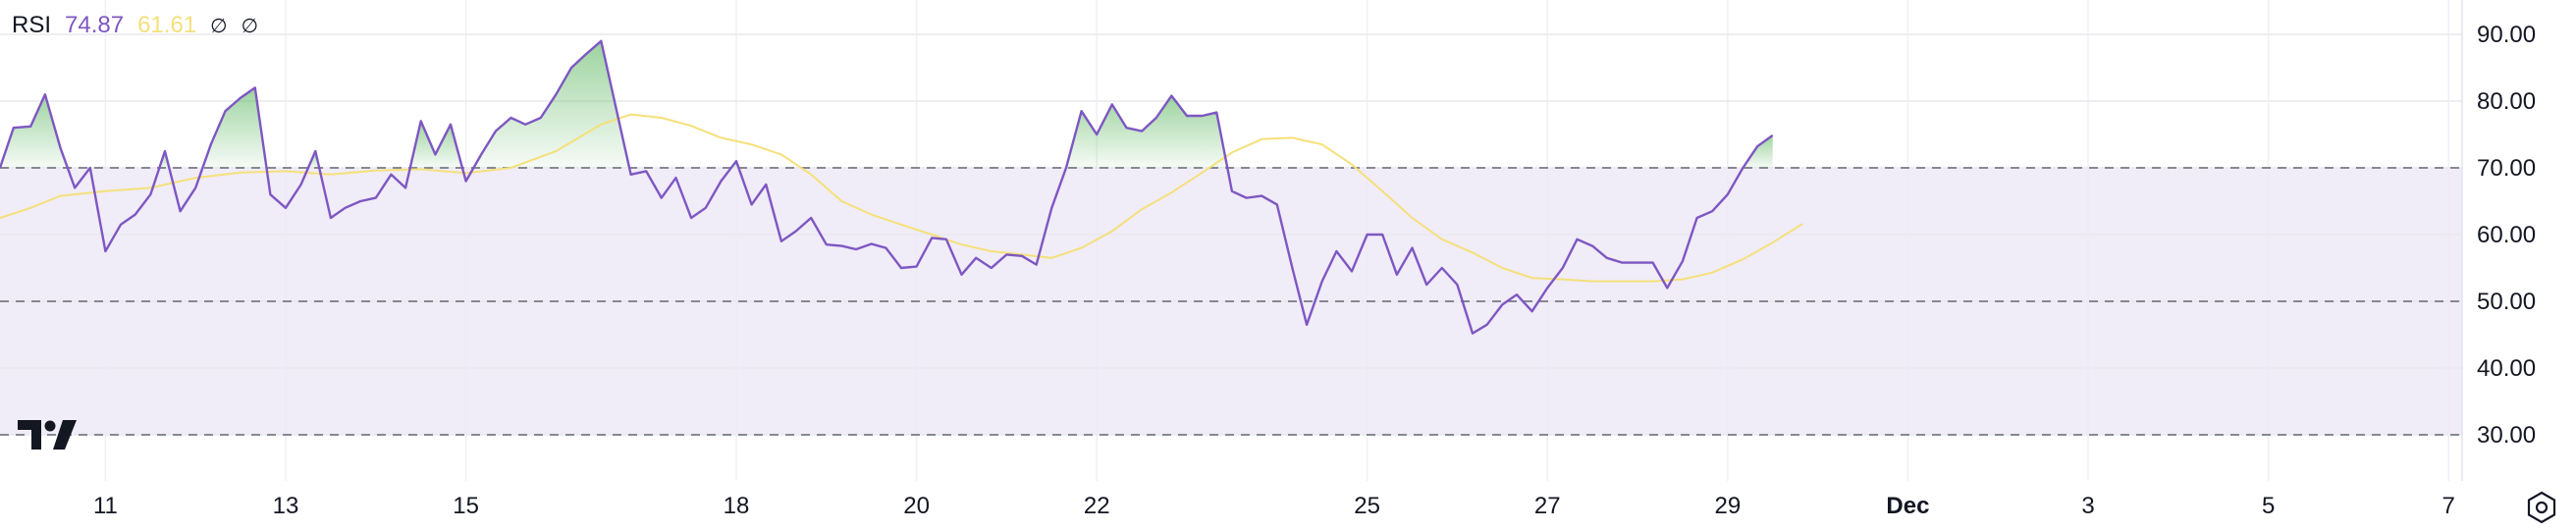 The width and height of the screenshot is (2576, 530). What do you see at coordinates (105, 506) in the screenshot?
I see `x-tick-label: 11` at bounding box center [105, 506].